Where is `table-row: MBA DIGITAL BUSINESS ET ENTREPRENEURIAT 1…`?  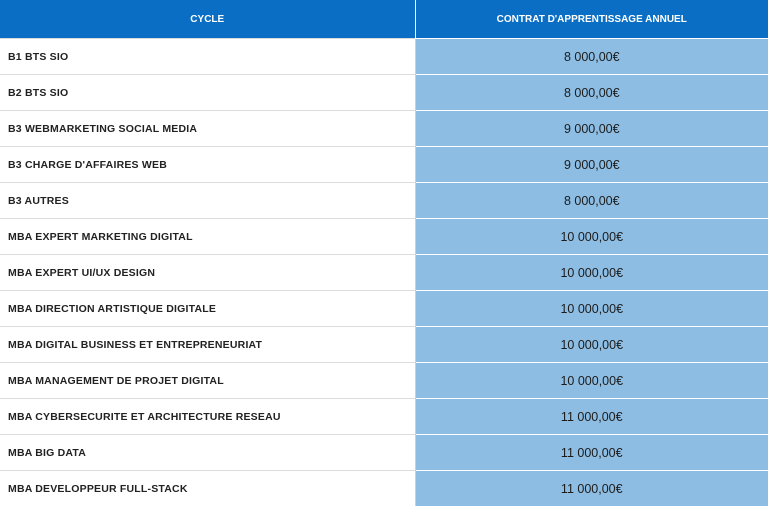
table-row: MBA DIGITAL BUSINESS ET ENTREPRENEURIAT 1… is located at coordinates (384, 344).